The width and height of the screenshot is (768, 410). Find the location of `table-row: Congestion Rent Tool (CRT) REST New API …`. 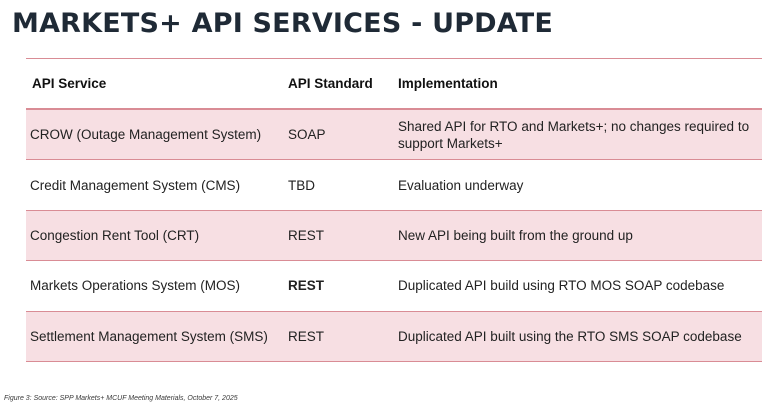

table-row: Congestion Rent Tool (CRT) REST New API … is located at coordinates (394, 236).